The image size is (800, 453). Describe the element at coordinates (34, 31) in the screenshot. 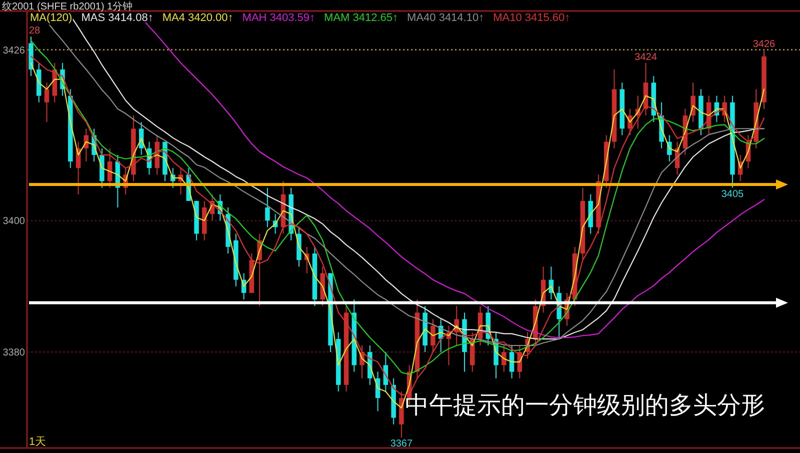

I see `annotation: 28` at that location.